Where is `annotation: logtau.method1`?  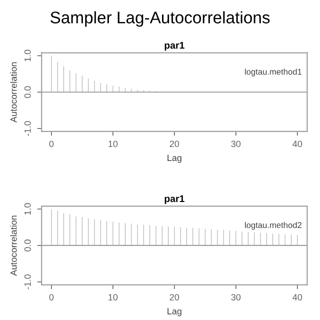
annotation: logtau.method1 is located at coordinates (273, 72).